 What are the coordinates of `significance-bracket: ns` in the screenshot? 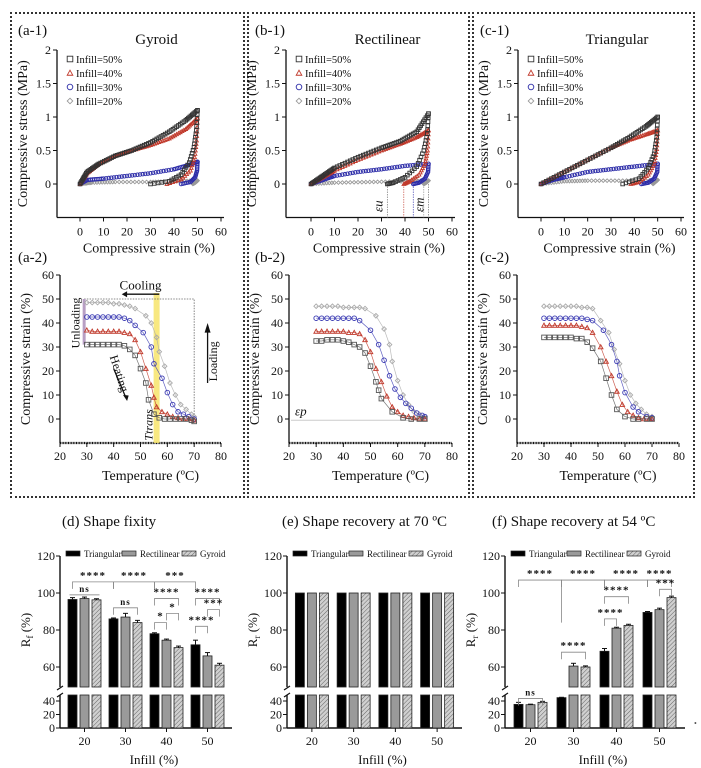 It's located at (84, 590).